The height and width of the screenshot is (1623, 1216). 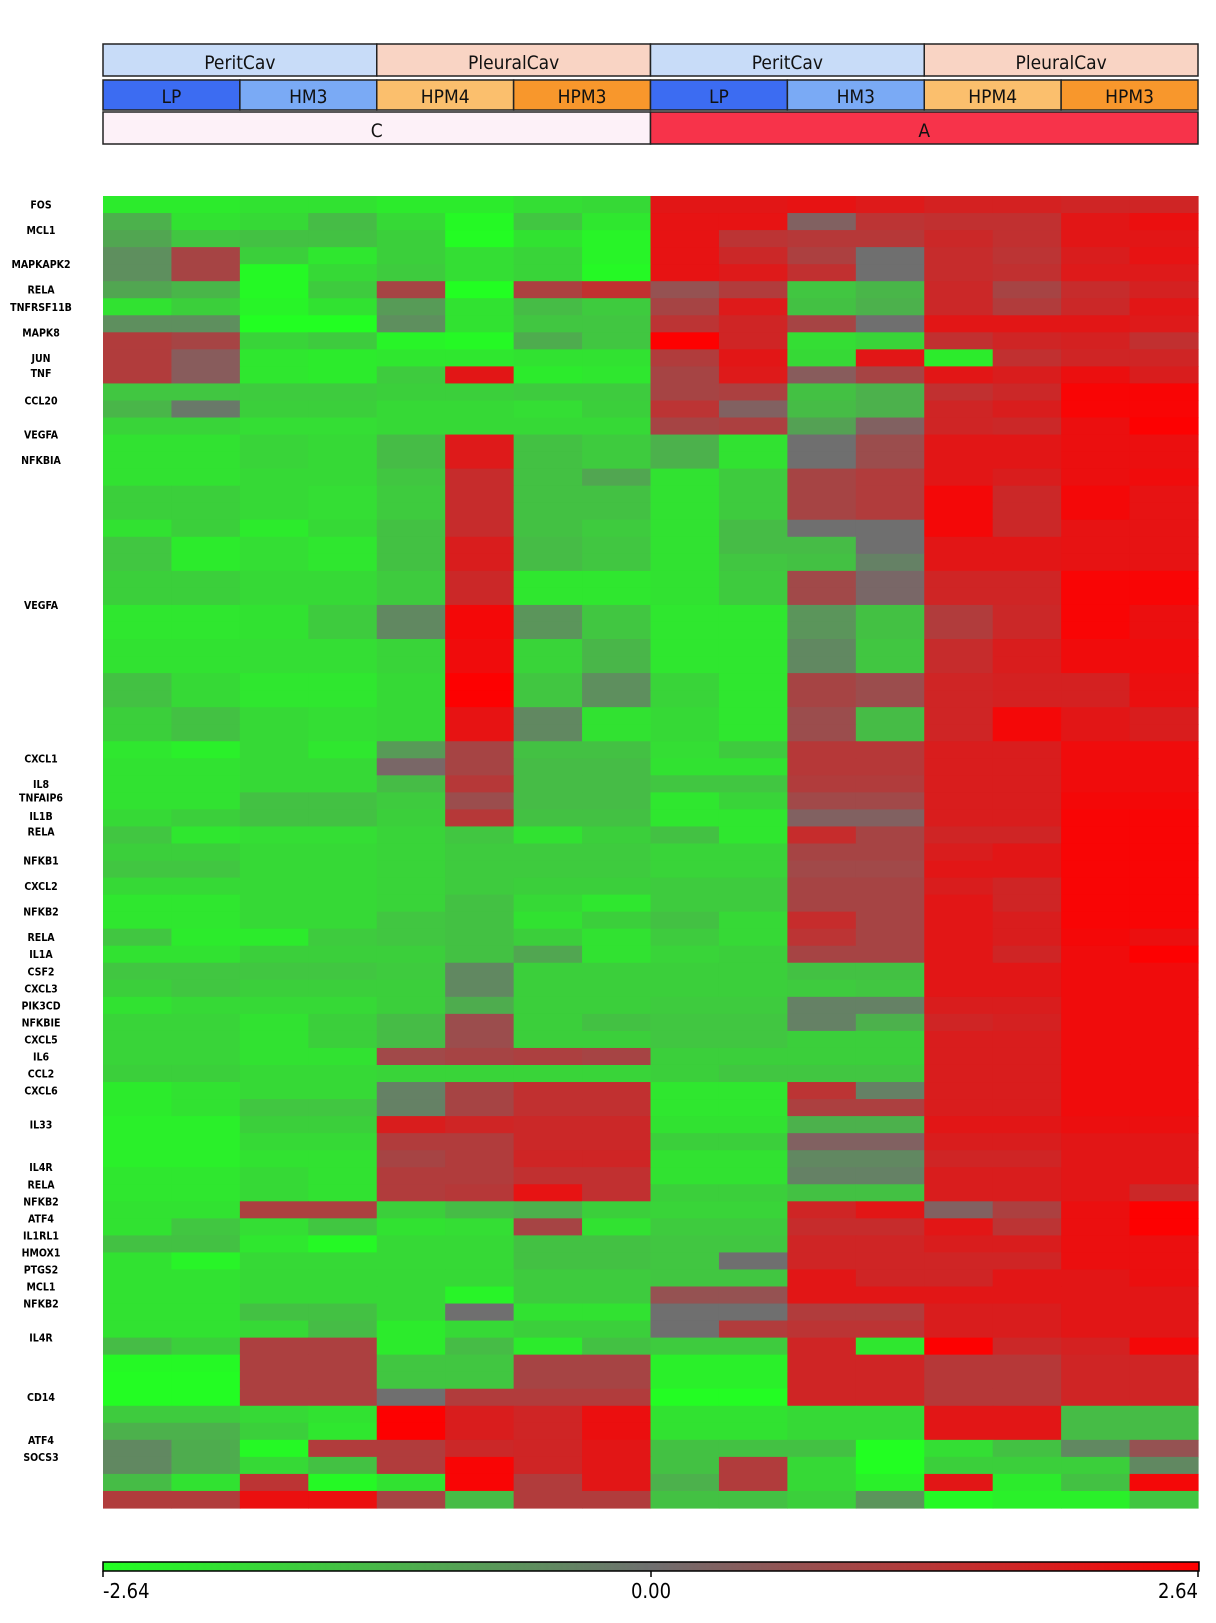 I want to click on header-cell_line-label: HM3, so click(x=308, y=97).